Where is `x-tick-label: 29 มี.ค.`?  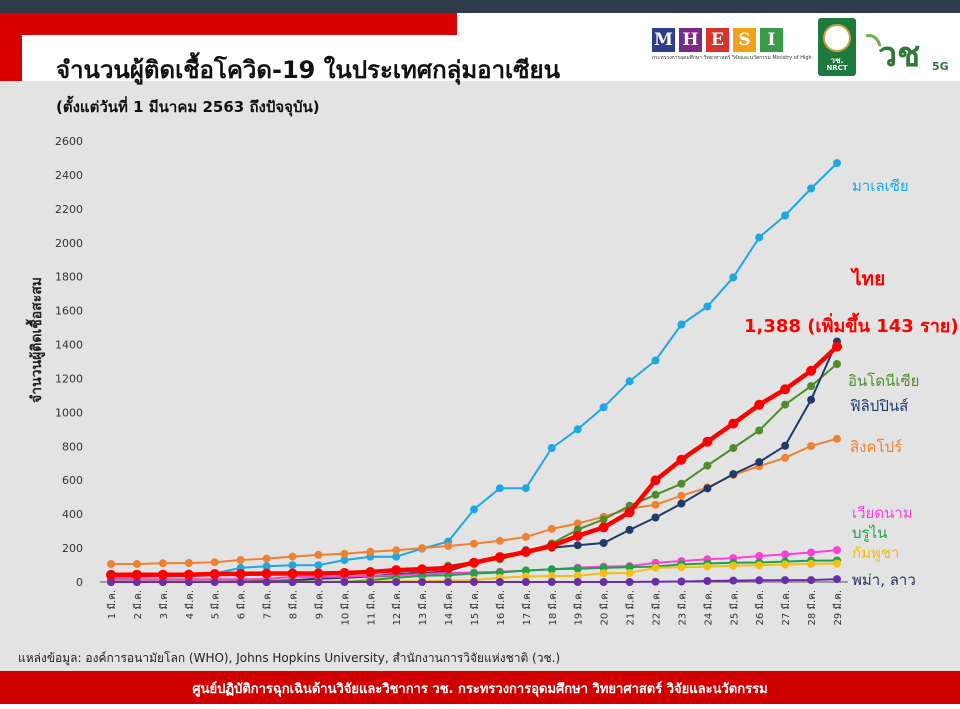
x-tick-label: 29 มี.ค. is located at coordinates (838, 608).